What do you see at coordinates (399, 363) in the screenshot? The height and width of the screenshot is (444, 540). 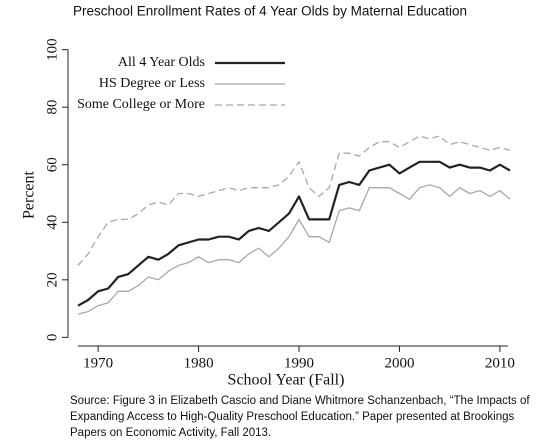 I see `x-tick-label: 2000` at bounding box center [399, 363].